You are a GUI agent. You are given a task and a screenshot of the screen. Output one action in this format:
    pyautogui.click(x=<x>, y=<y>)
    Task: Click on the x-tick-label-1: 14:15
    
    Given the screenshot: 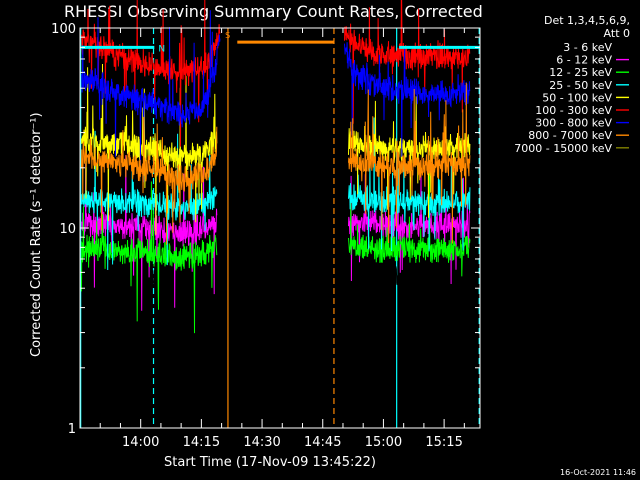 What is the action you would take?
    pyautogui.click(x=201, y=442)
    